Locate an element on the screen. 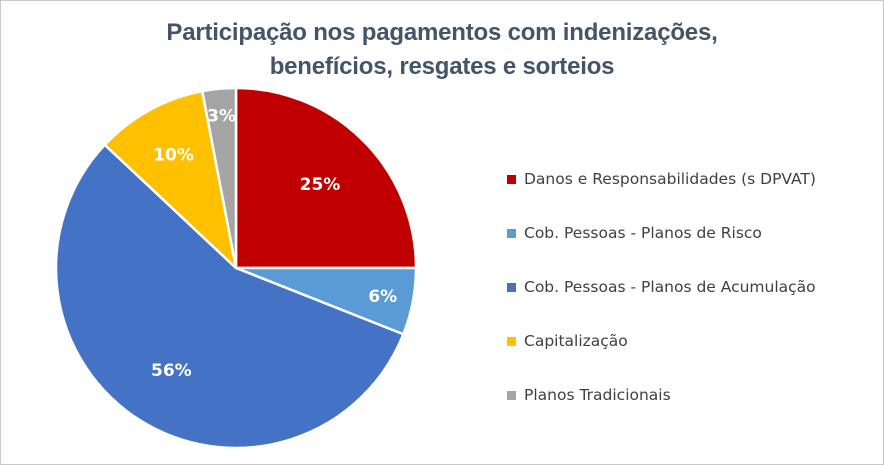 The image size is (884, 465). legend-item-cob-pessoas-planos-de-acumulacao: Cob. Pessoas - Planos de Acumulação is located at coordinates (692, 287).